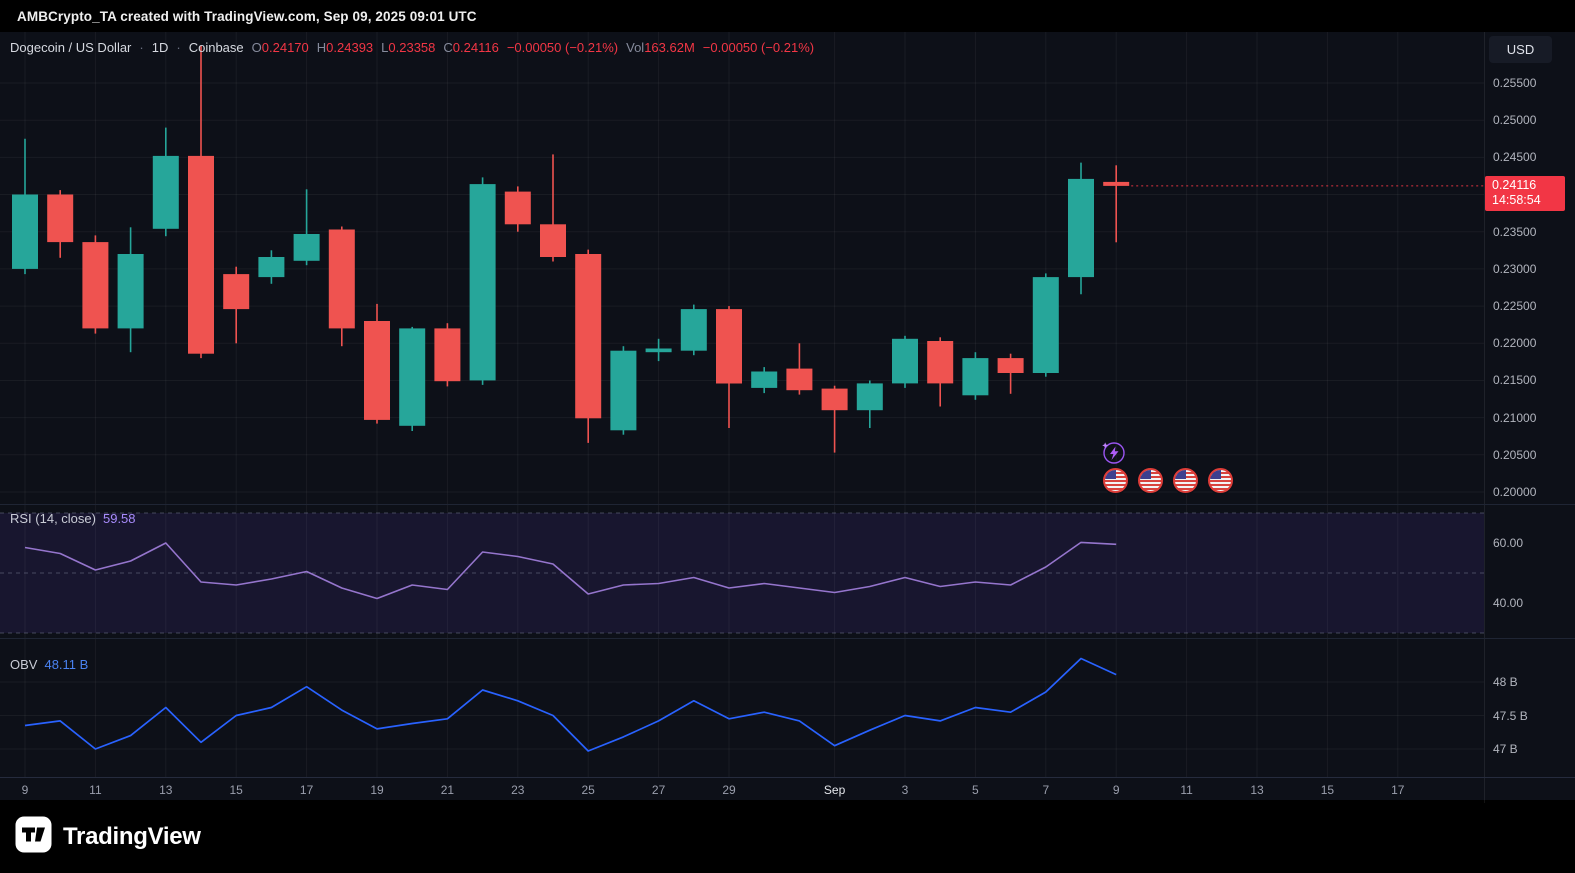  I want to click on rsi-axis-label: 40.00, so click(1508, 603).